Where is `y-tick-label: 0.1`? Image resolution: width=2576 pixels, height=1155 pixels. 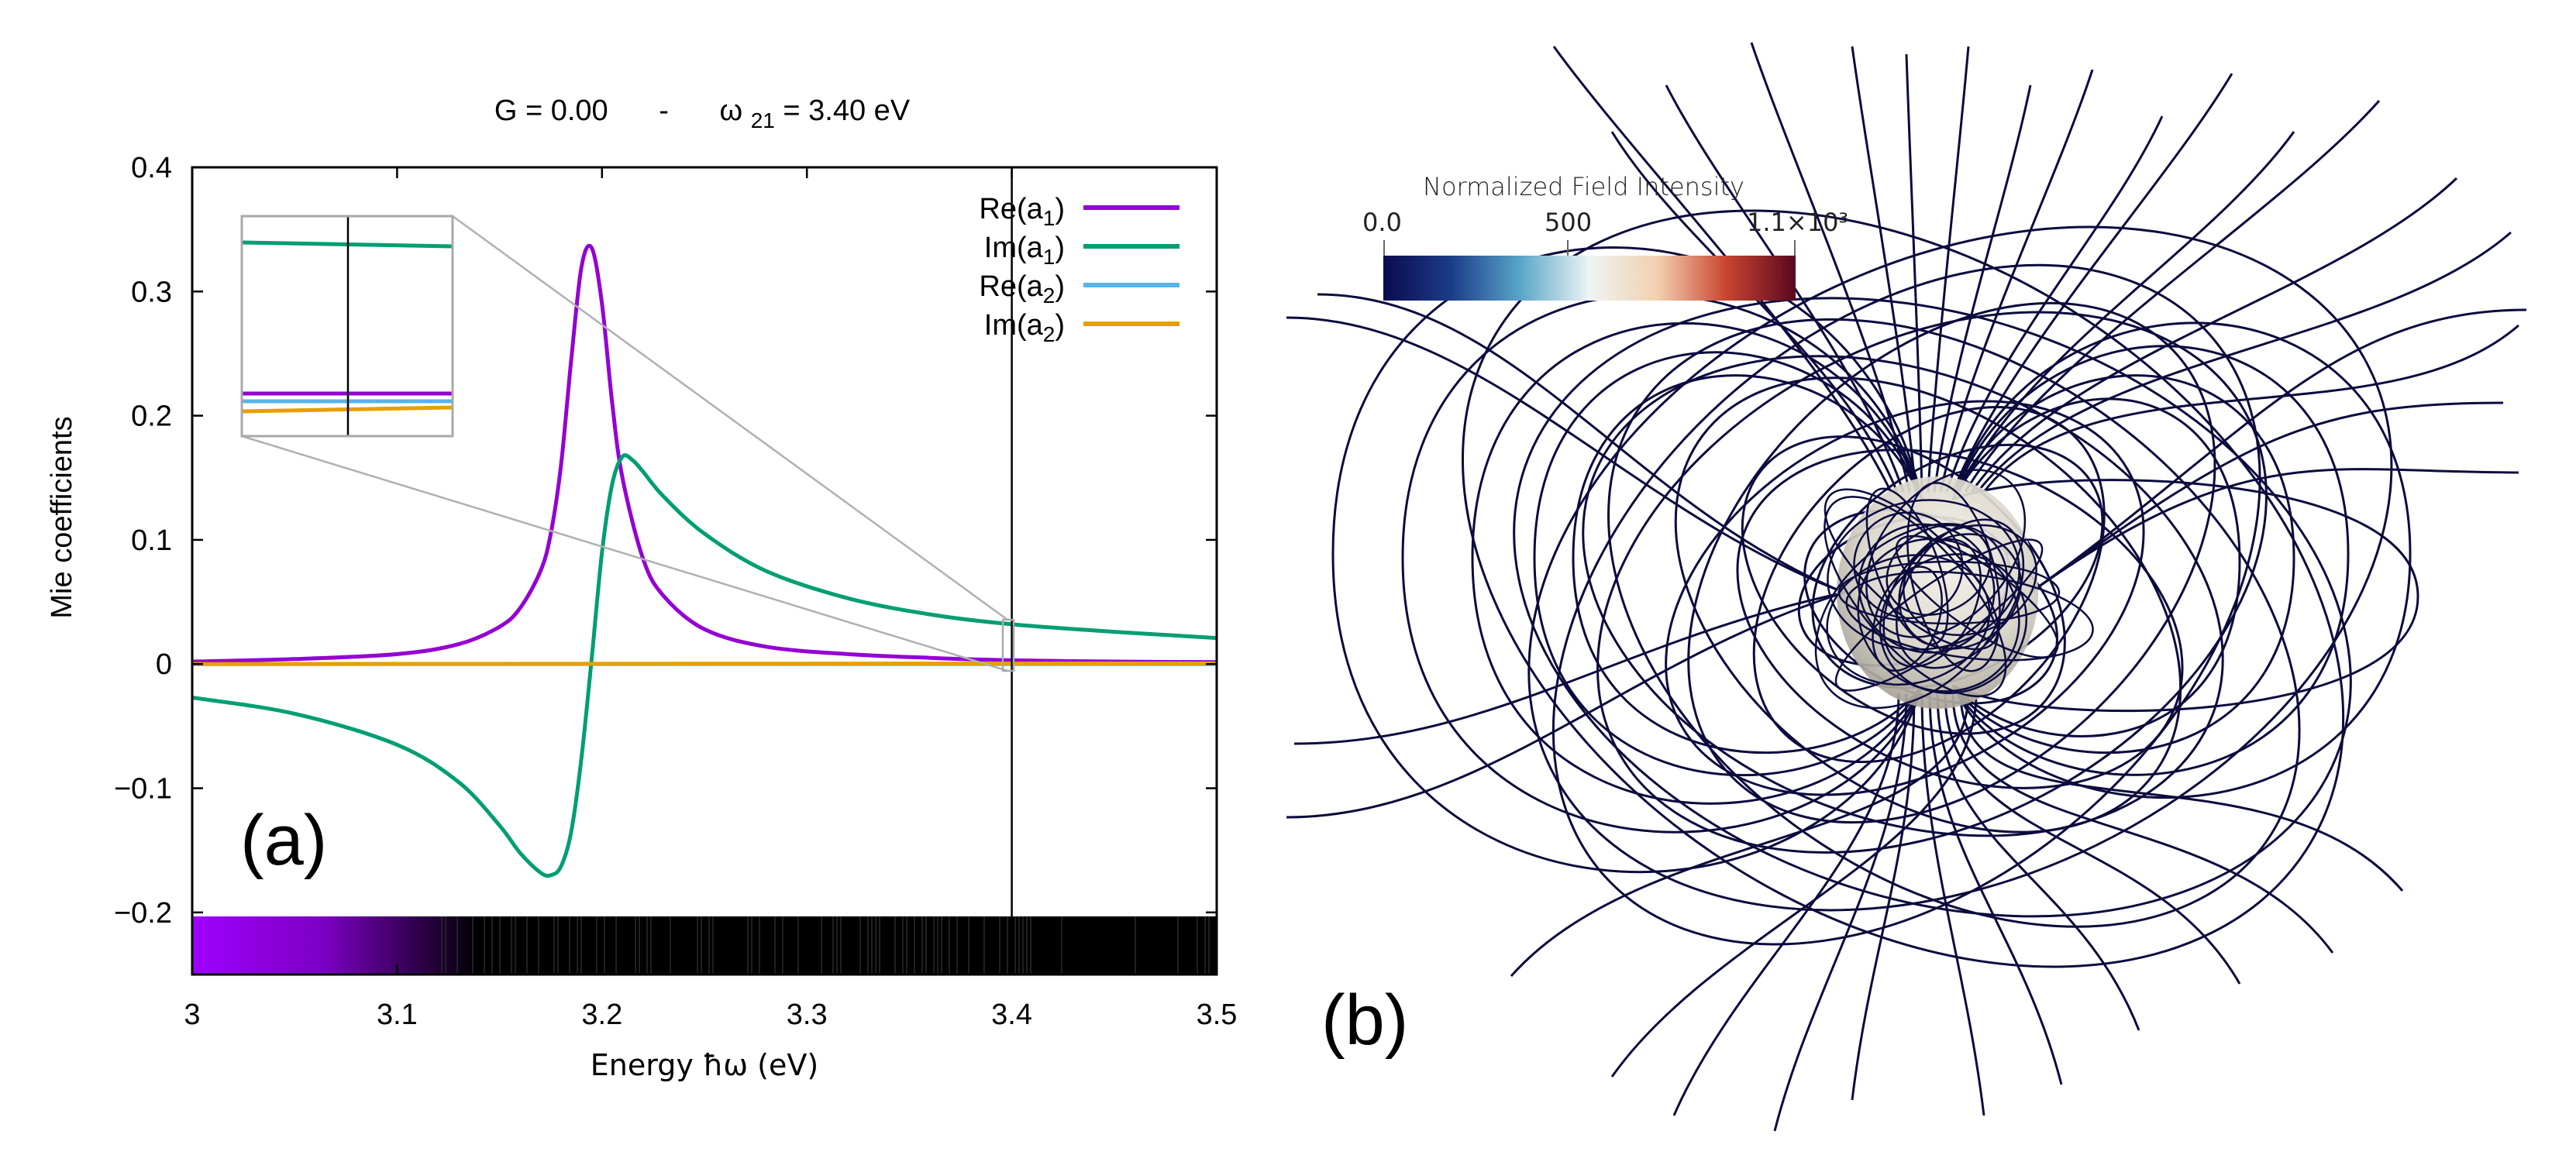
y-tick-label: 0.1 is located at coordinates (151, 540).